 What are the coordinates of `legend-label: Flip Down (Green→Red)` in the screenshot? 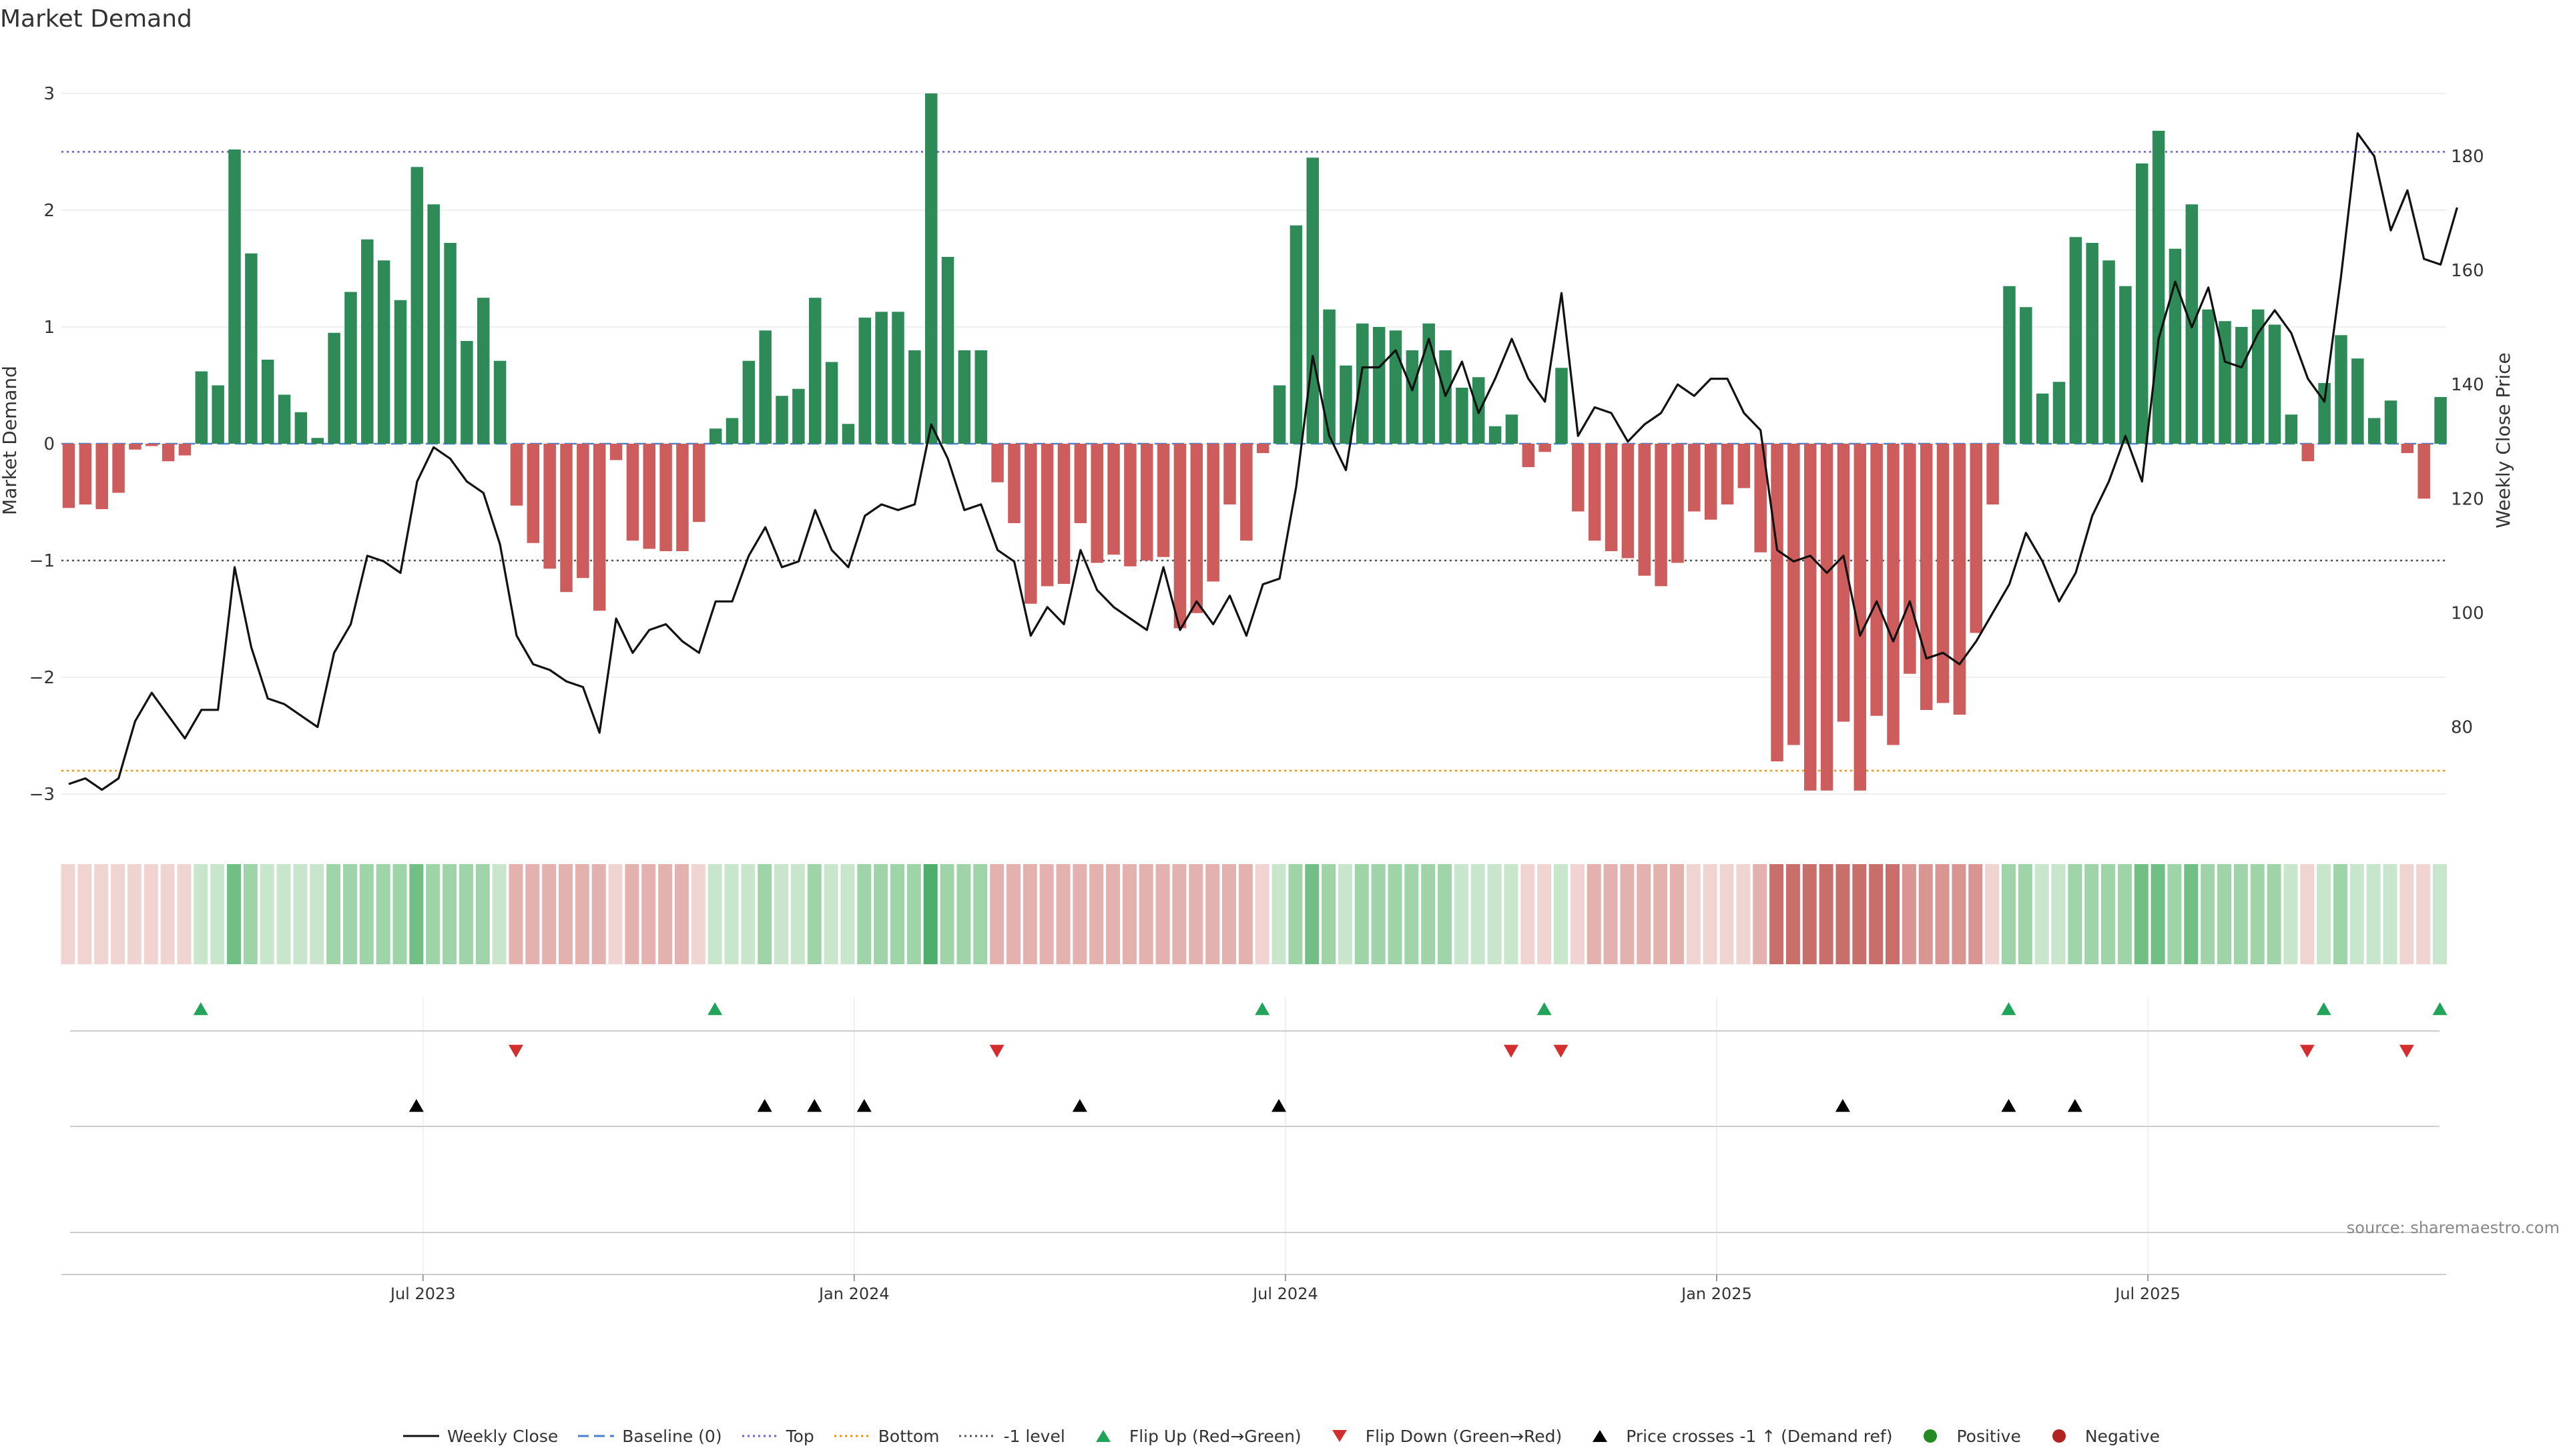 It's located at (1463, 1436).